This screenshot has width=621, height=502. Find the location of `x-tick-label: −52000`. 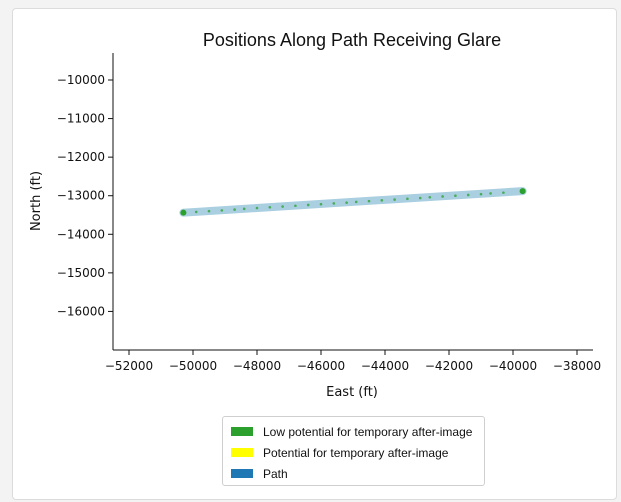

x-tick-label: −52000 is located at coordinates (129, 366).